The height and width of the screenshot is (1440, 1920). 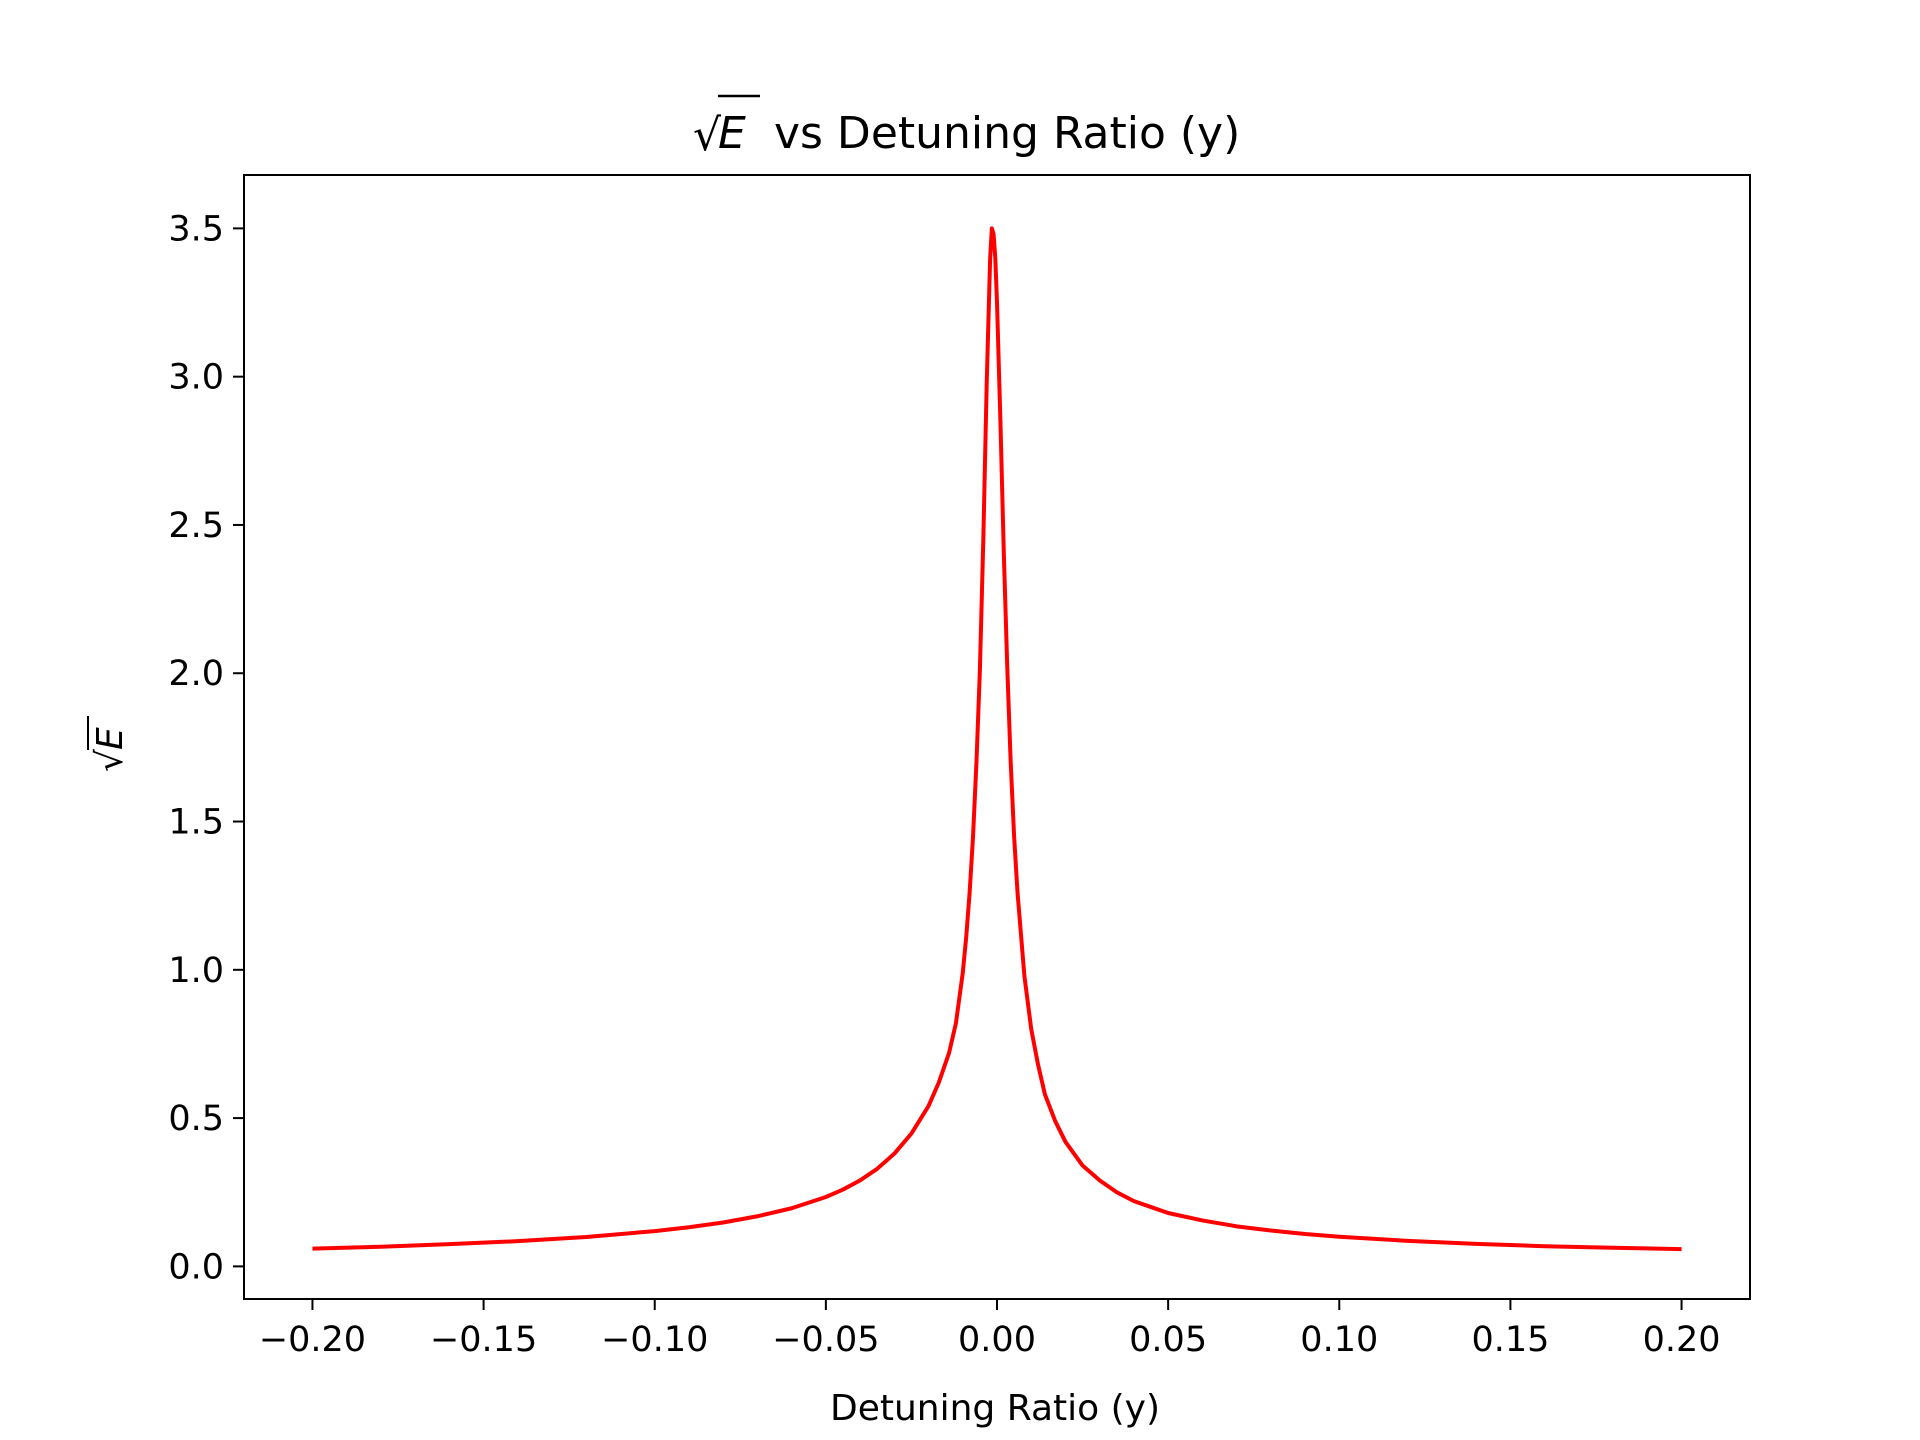 I want to click on x-tick-label: 0.15, so click(x=1510, y=1340).